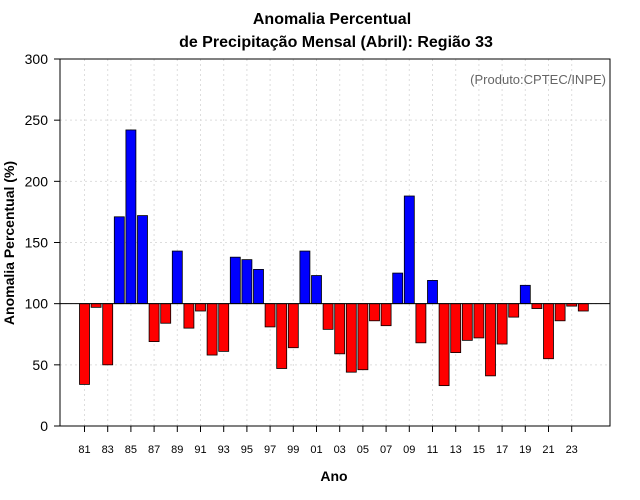  Describe the element at coordinates (37, 181) in the screenshot. I see `y-tick-label: 200` at that location.